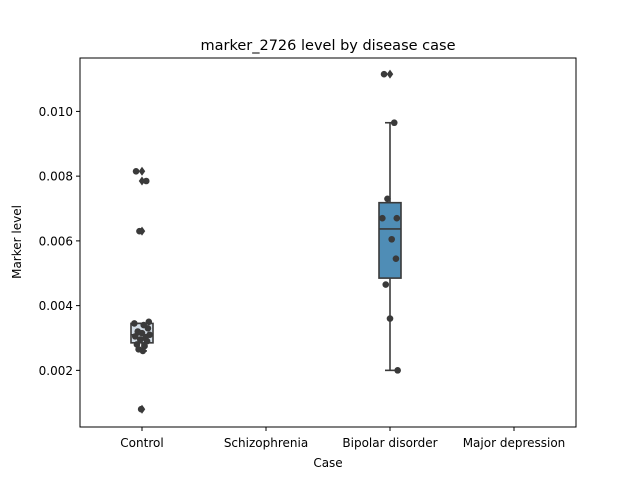 The height and width of the screenshot is (484, 640). Describe the element at coordinates (17, 242) in the screenshot. I see `y-axis-label: Marker level` at that location.